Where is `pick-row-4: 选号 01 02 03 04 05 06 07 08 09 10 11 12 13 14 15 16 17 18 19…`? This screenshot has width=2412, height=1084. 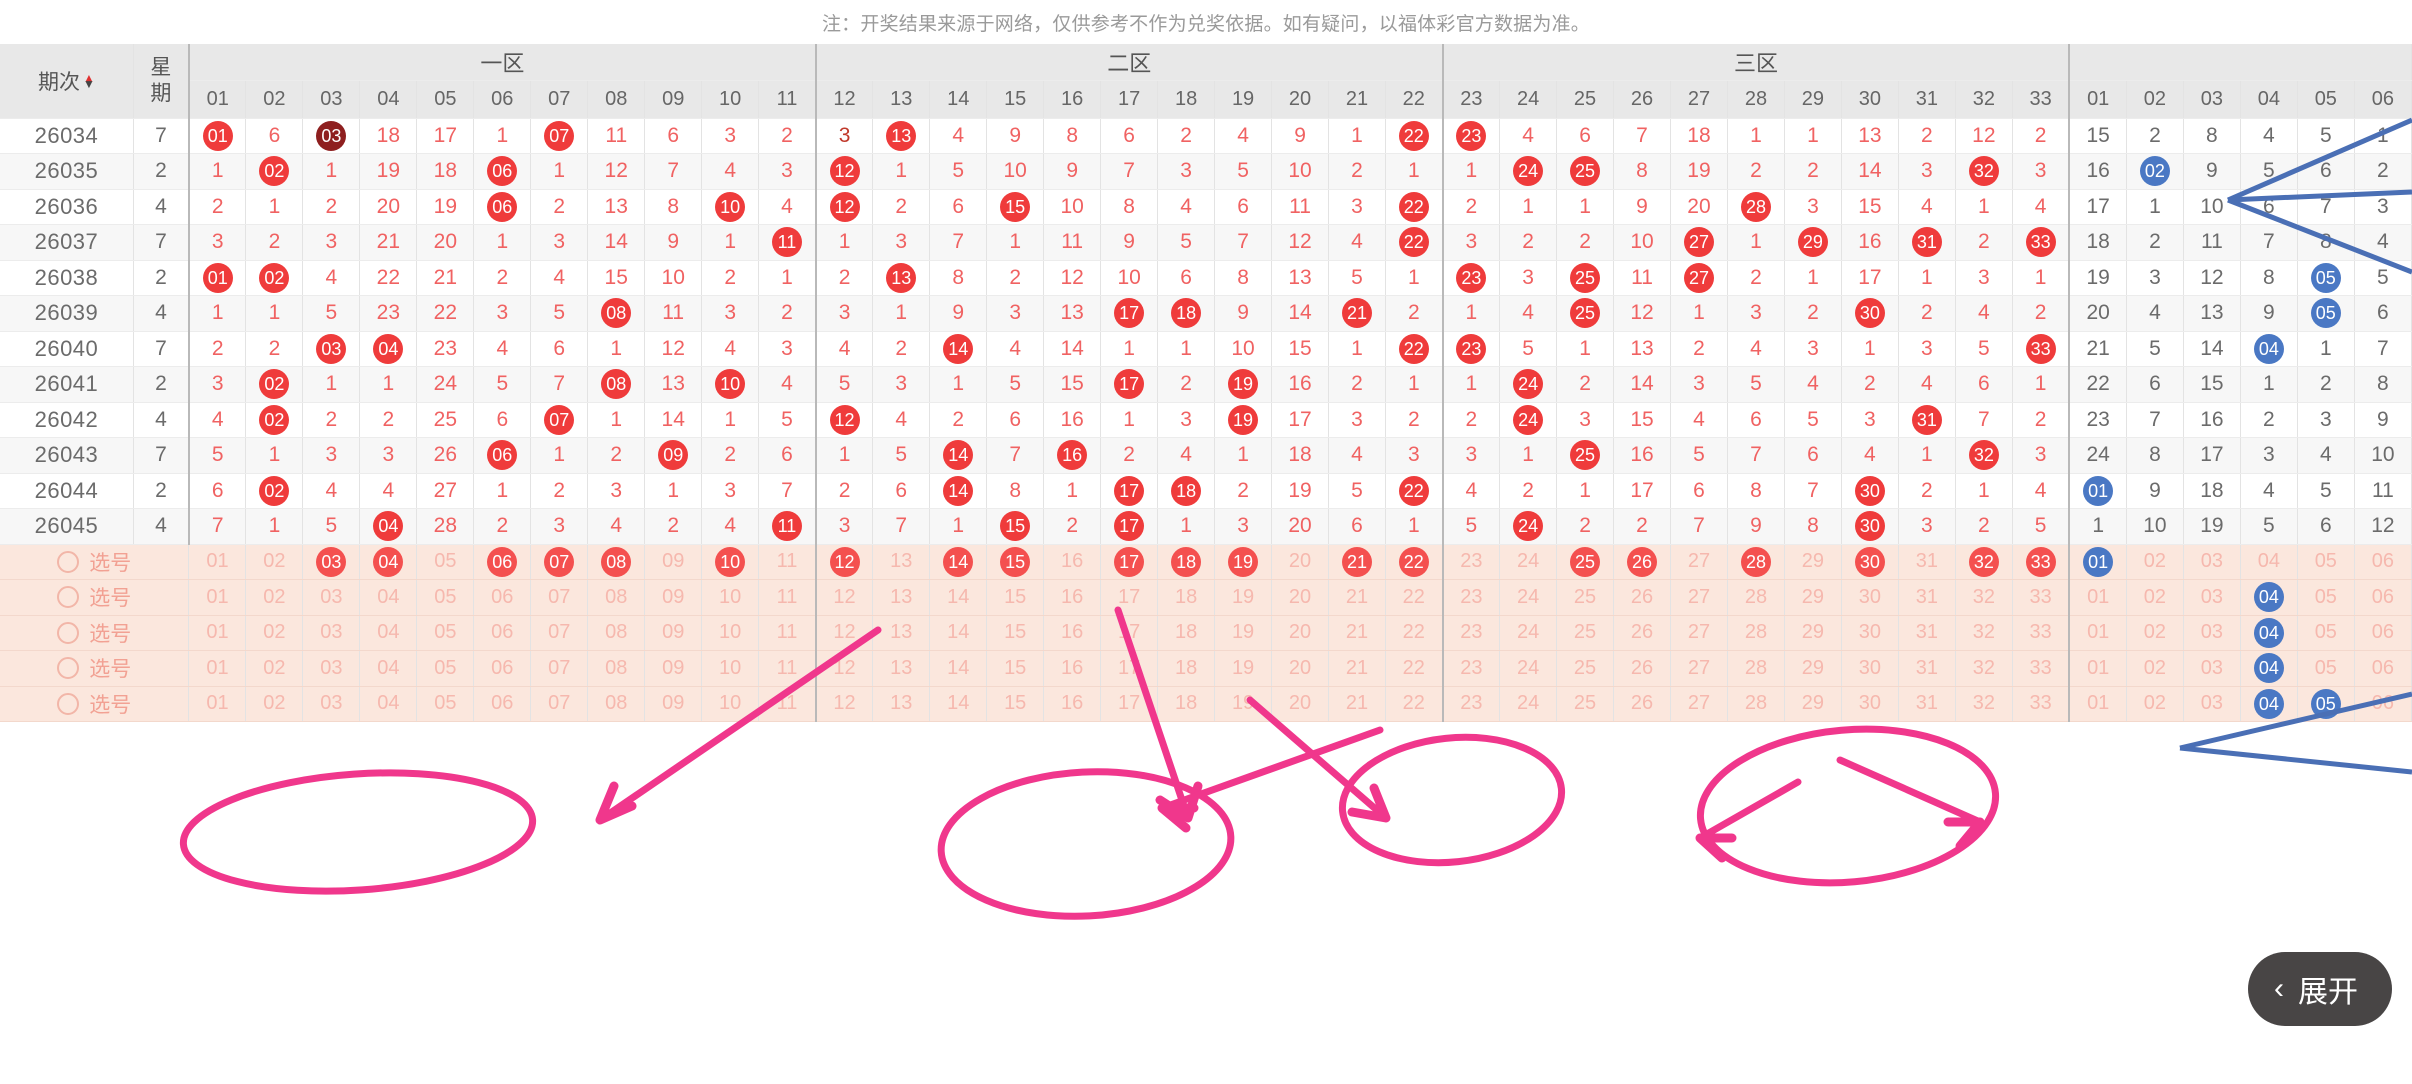 pick-row-4: 选号 01 02 03 04 05 06 07 08 09 10 11 12 13 14 15 16 17 18 19… is located at coordinates (1206, 668).